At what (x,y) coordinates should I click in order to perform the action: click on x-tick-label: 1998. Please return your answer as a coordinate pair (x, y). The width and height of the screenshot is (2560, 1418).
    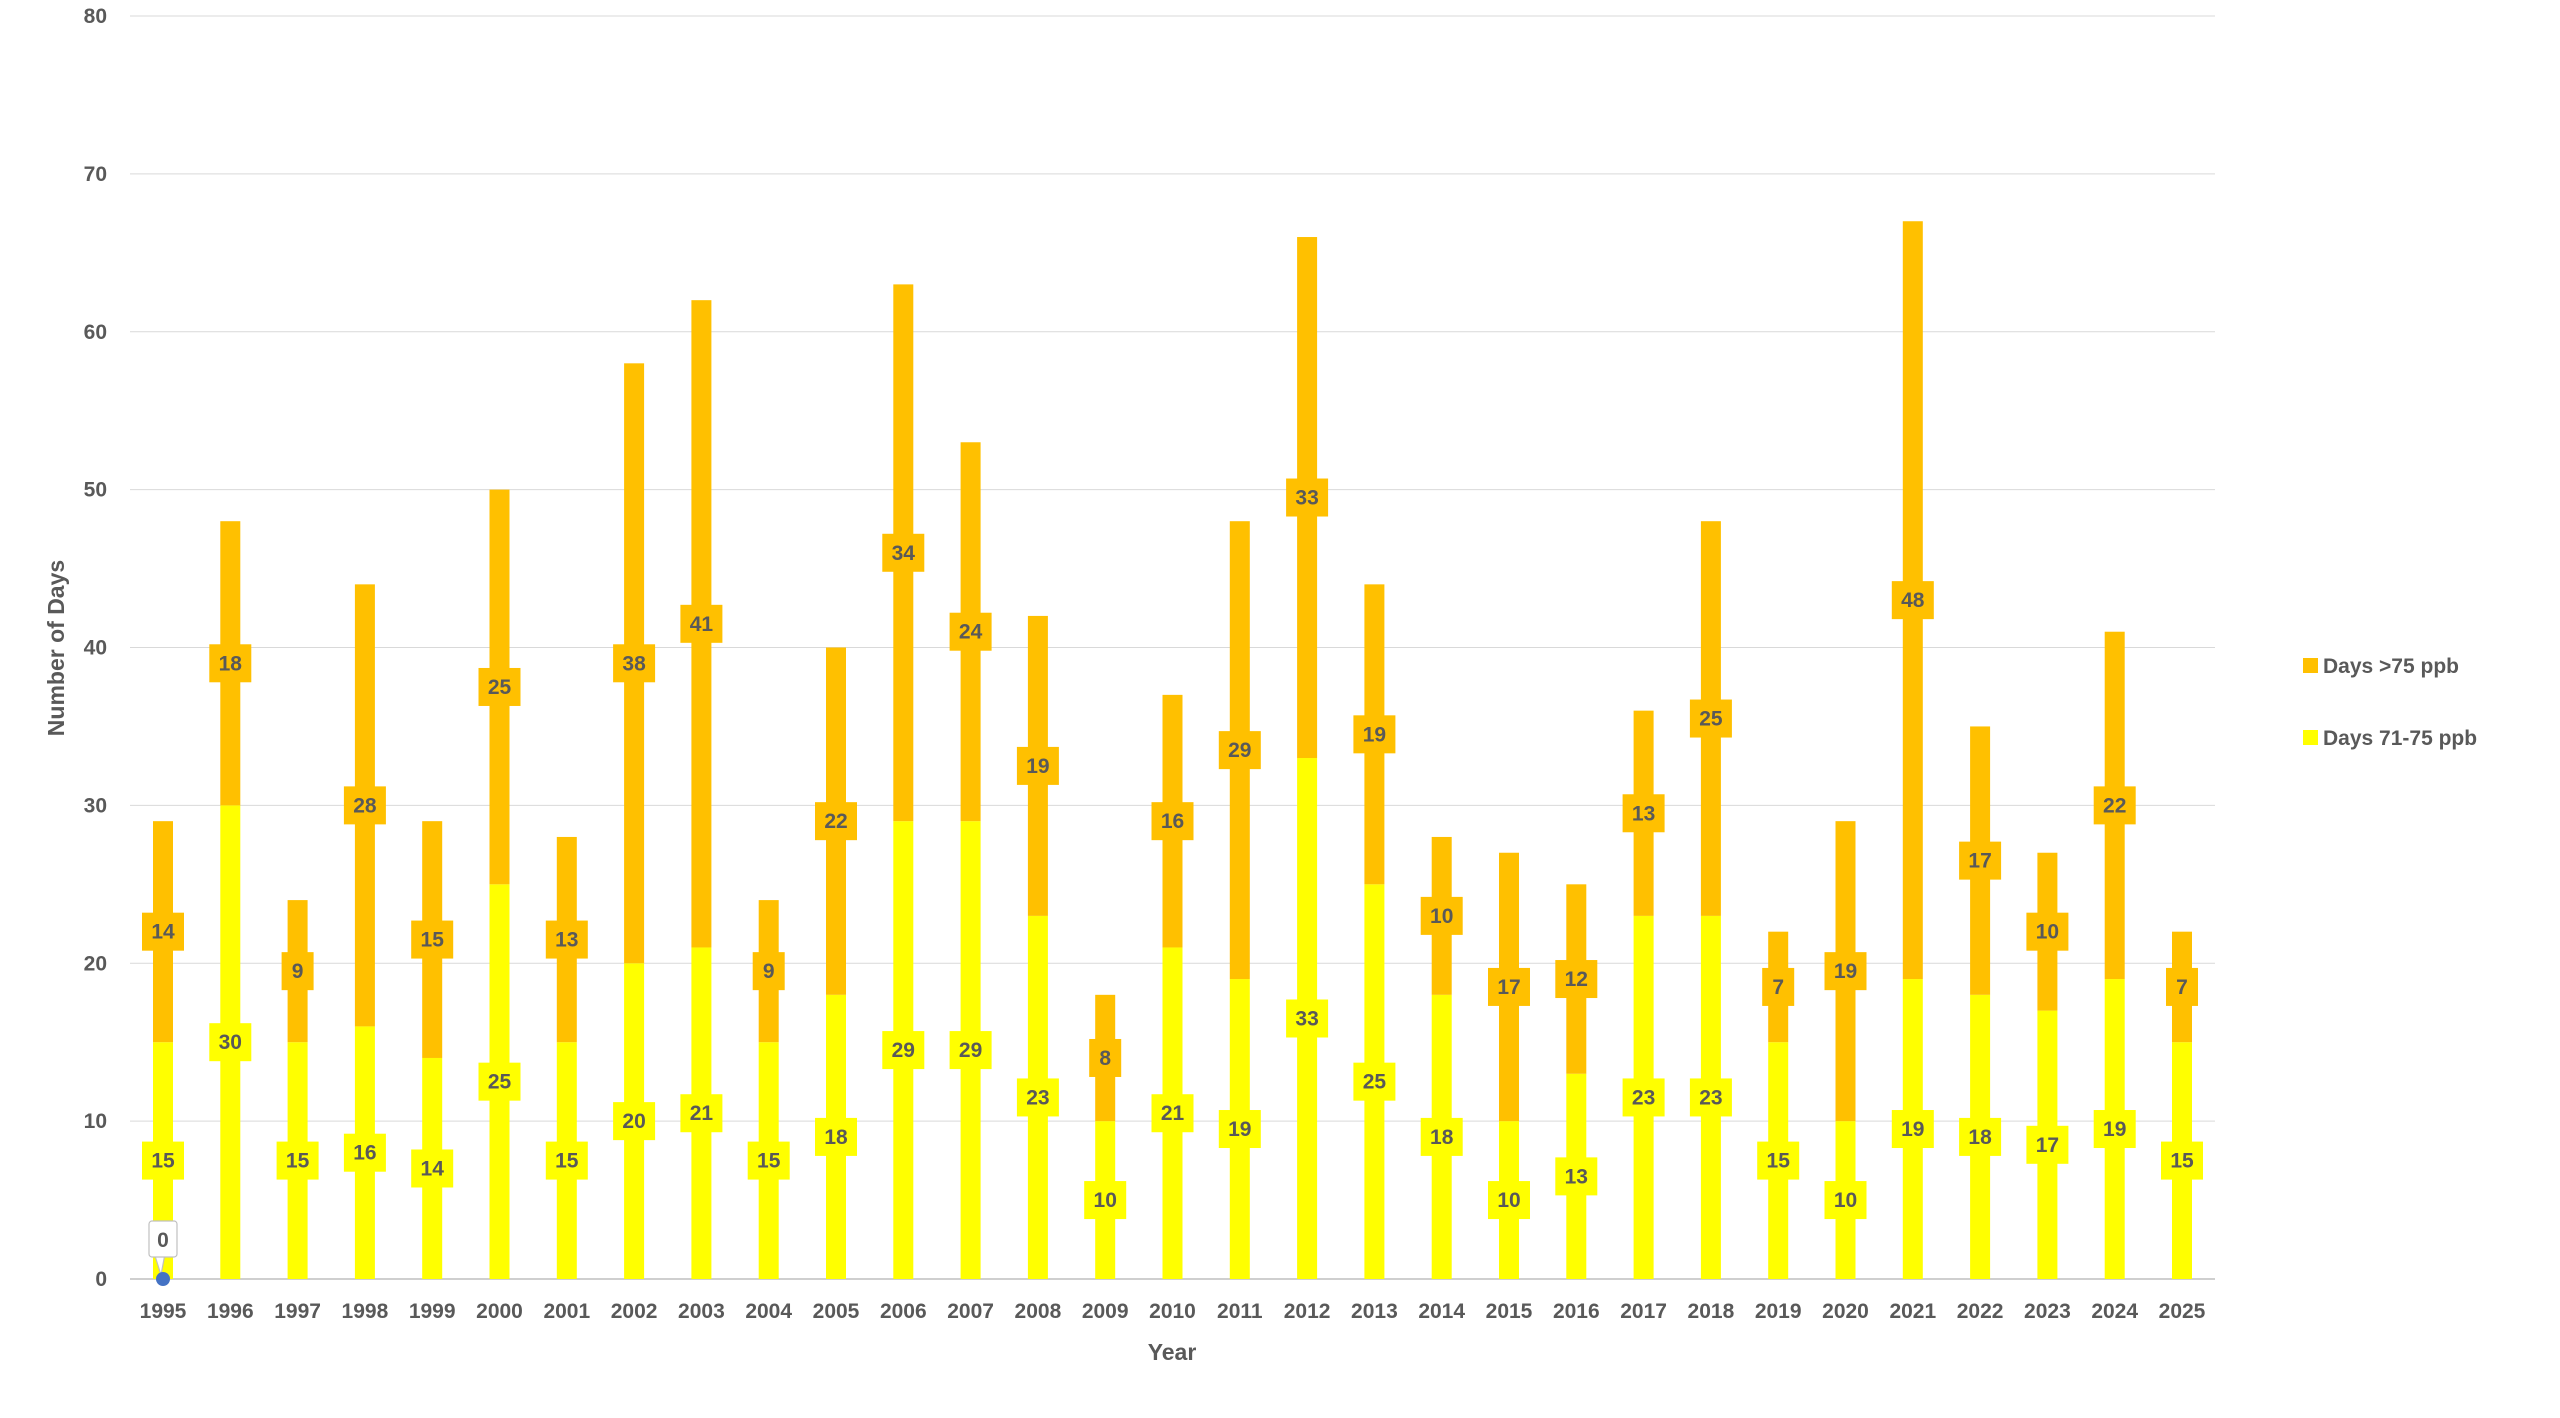
    Looking at the image, I should click on (365, 1311).